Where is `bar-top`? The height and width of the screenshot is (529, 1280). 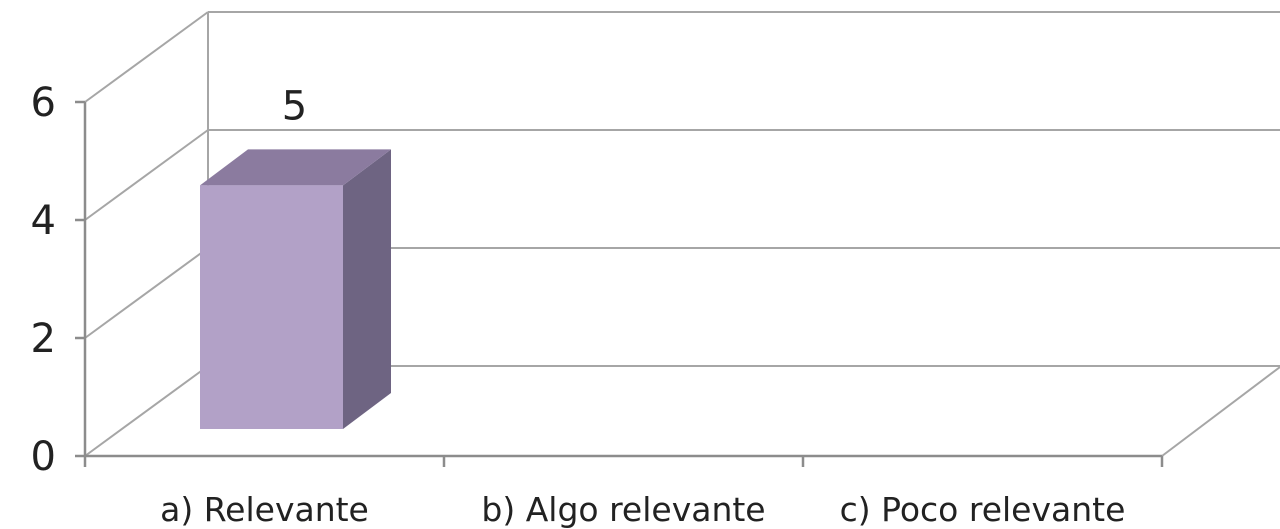
bar-top is located at coordinates (295, 167).